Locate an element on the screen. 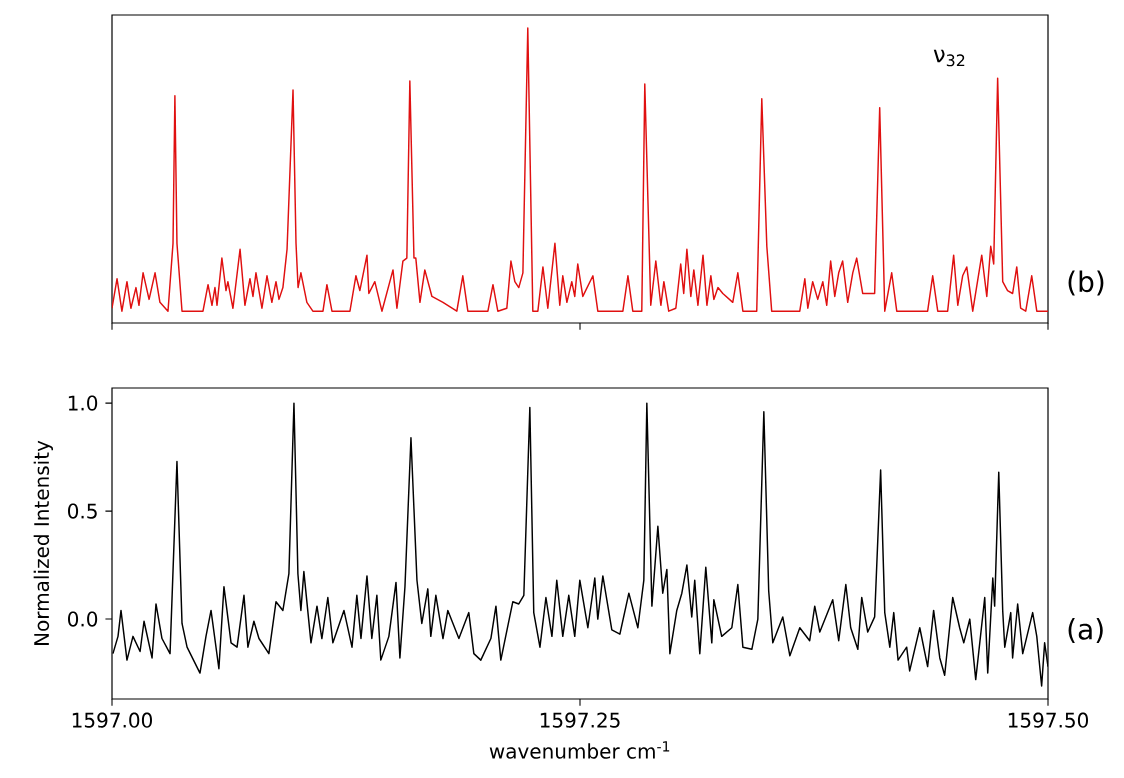 The width and height of the screenshot is (1124, 778). annotation: ν$_{32}$ is located at coordinates (949, 58).